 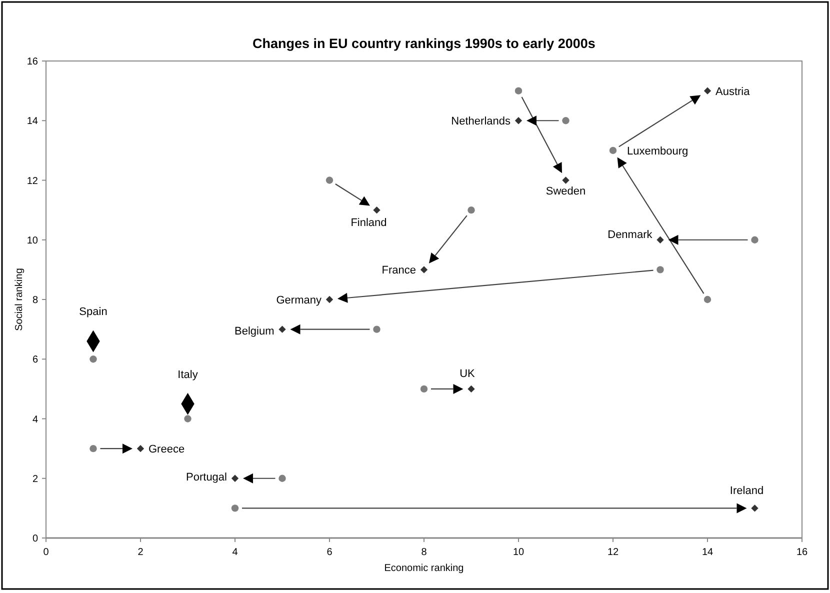 What do you see at coordinates (424, 43) in the screenshot?
I see `chart-title: Changes in EU country rankings 1990s to early 2000s` at bounding box center [424, 43].